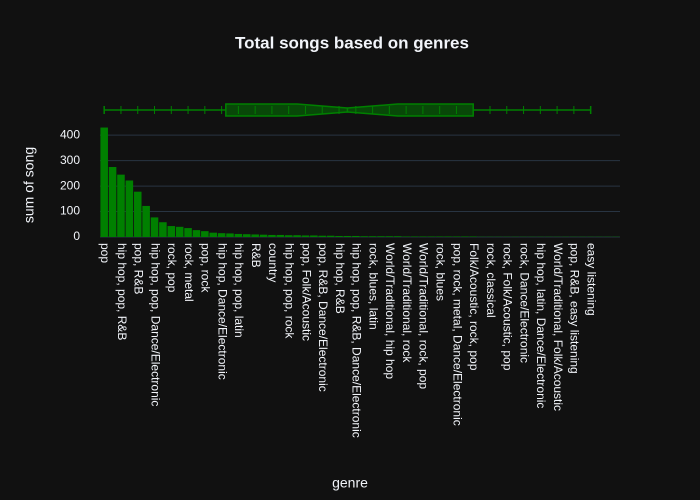 This screenshot has height=500, width=700. What do you see at coordinates (352, 42) in the screenshot?
I see `chart-title: Total songs based on genres` at bounding box center [352, 42].